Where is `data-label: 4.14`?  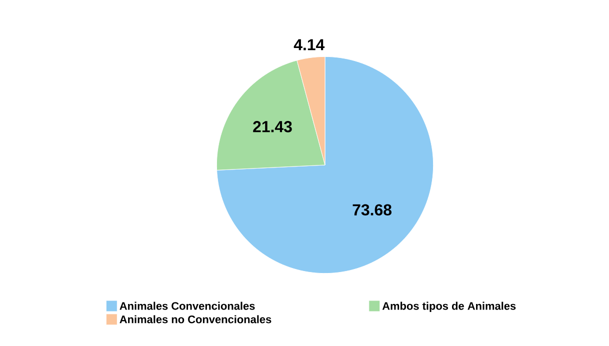 data-label: 4.14 is located at coordinates (309, 44).